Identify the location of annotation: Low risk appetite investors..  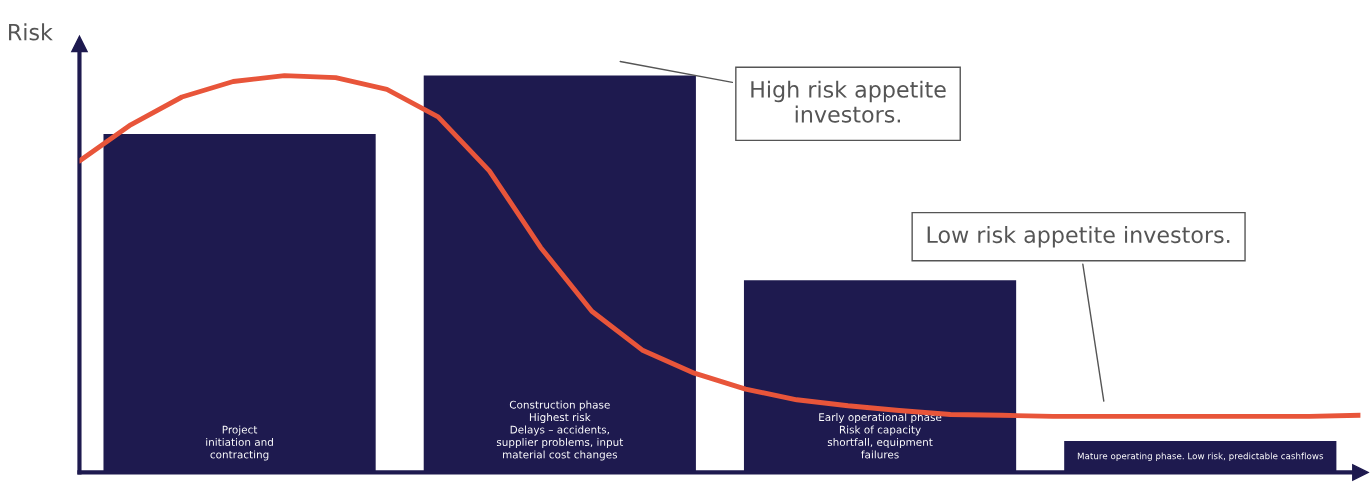
(1078, 236).